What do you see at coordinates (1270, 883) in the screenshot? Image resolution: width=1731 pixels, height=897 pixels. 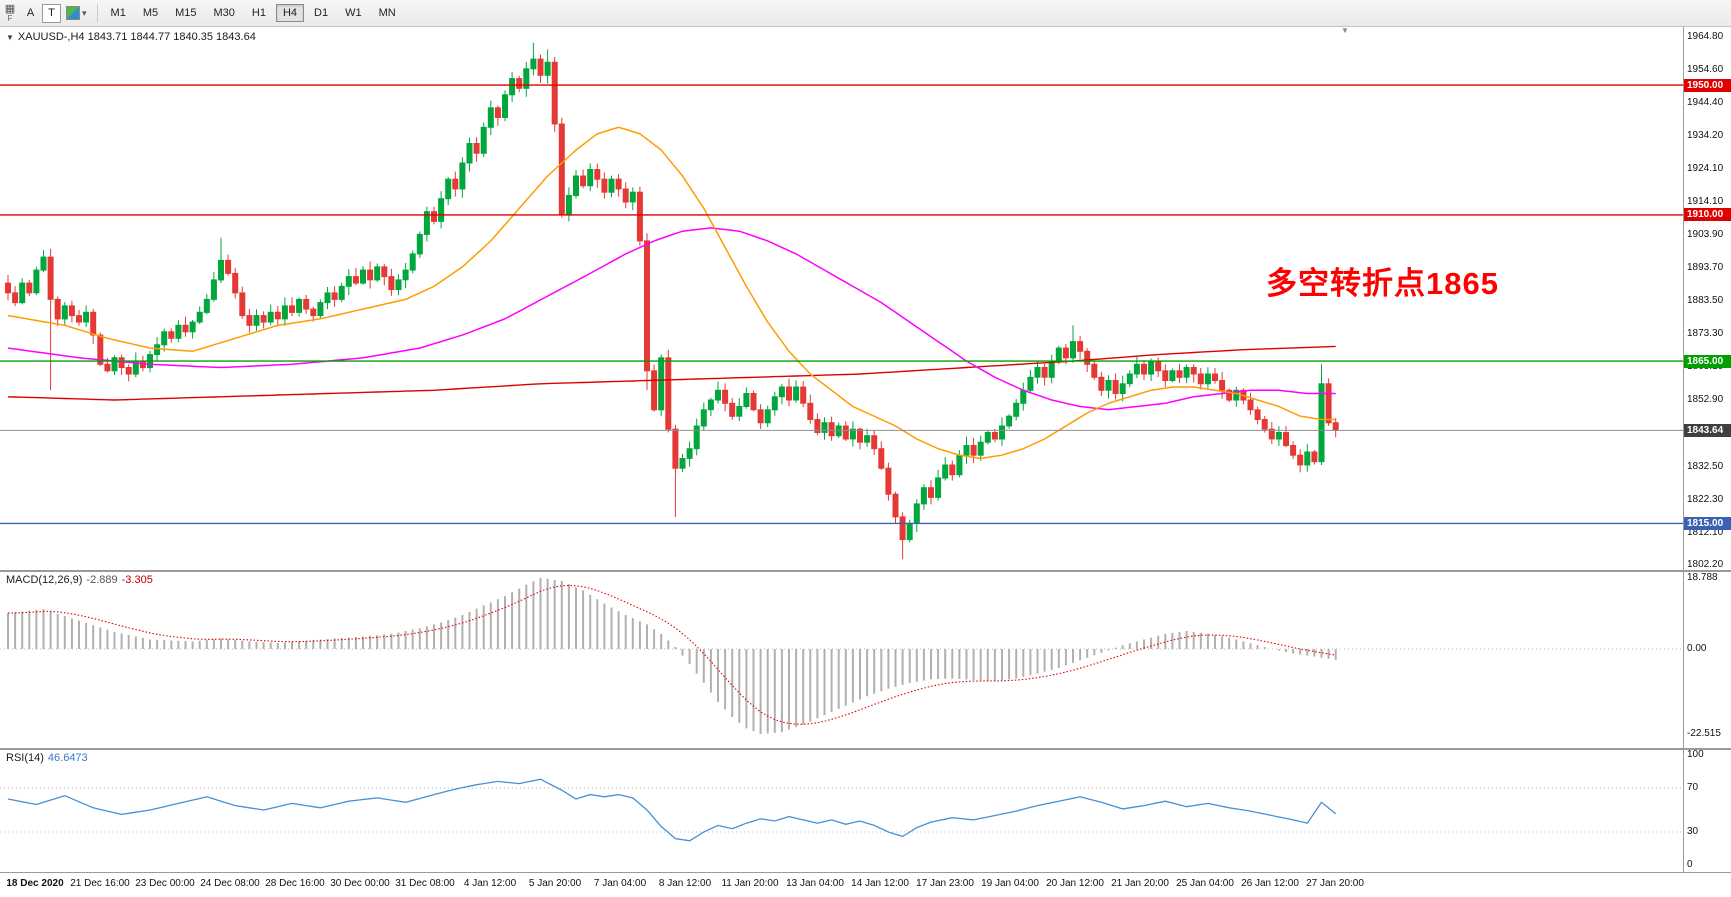 I see `time-axis-label: 26 Jan 12:00` at bounding box center [1270, 883].